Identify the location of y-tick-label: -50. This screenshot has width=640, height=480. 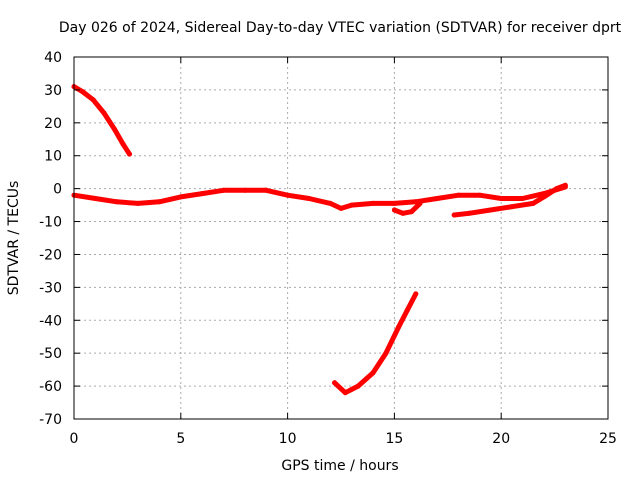
(50, 354).